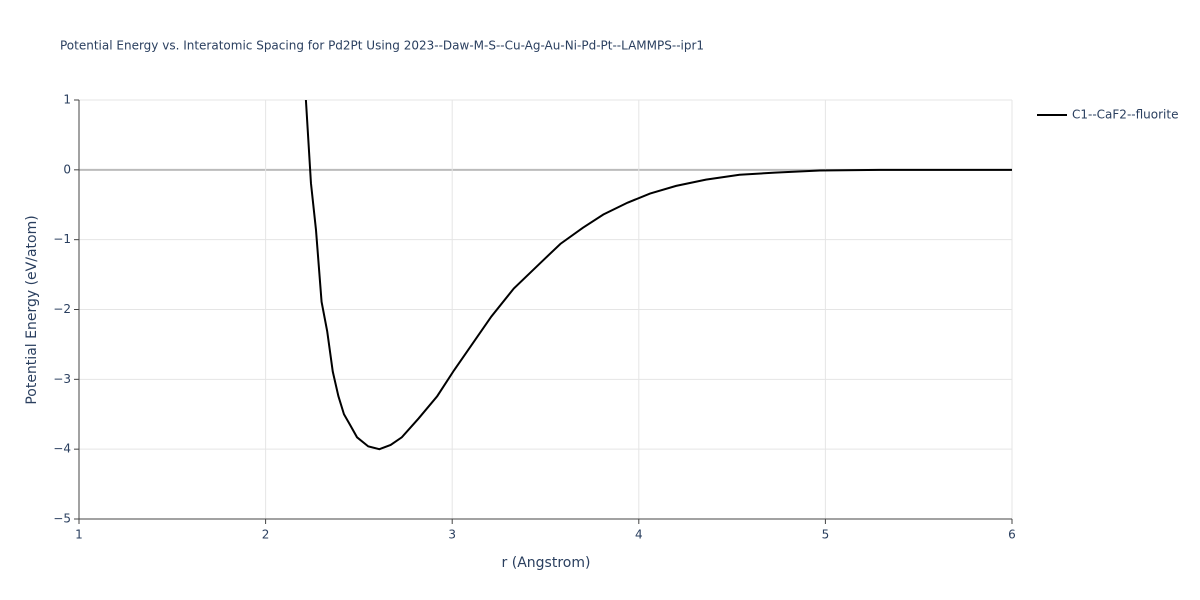 Image resolution: width=1200 pixels, height=600 pixels. What do you see at coordinates (62, 519) in the screenshot?
I see `y-tick-label: −5` at bounding box center [62, 519].